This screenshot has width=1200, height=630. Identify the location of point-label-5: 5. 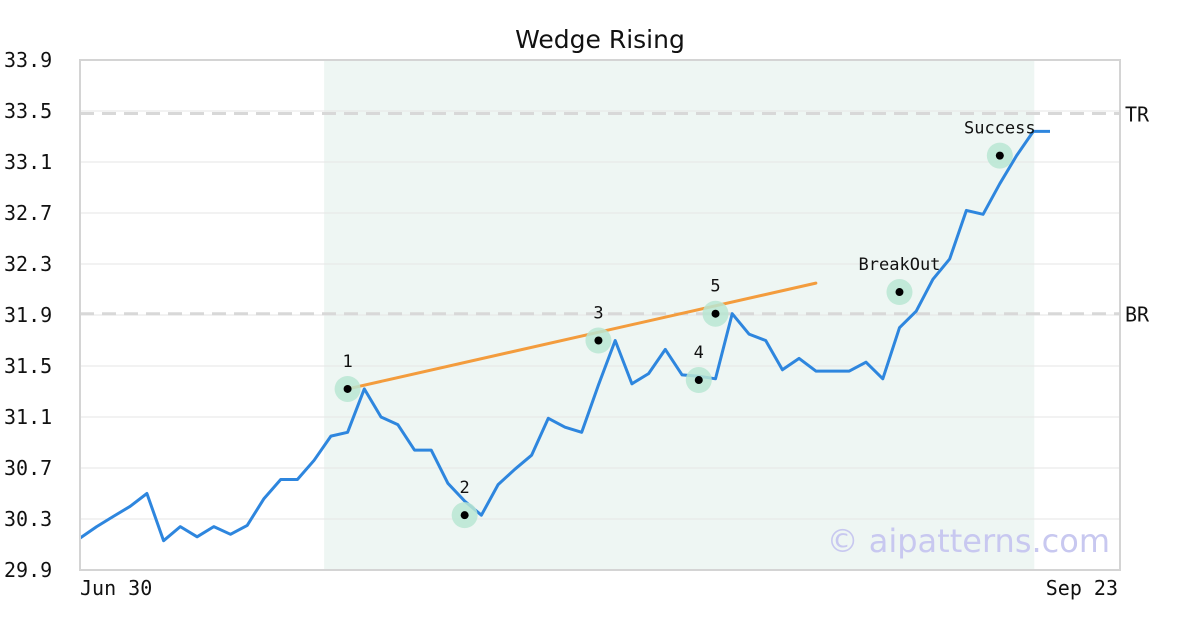
(715, 287).